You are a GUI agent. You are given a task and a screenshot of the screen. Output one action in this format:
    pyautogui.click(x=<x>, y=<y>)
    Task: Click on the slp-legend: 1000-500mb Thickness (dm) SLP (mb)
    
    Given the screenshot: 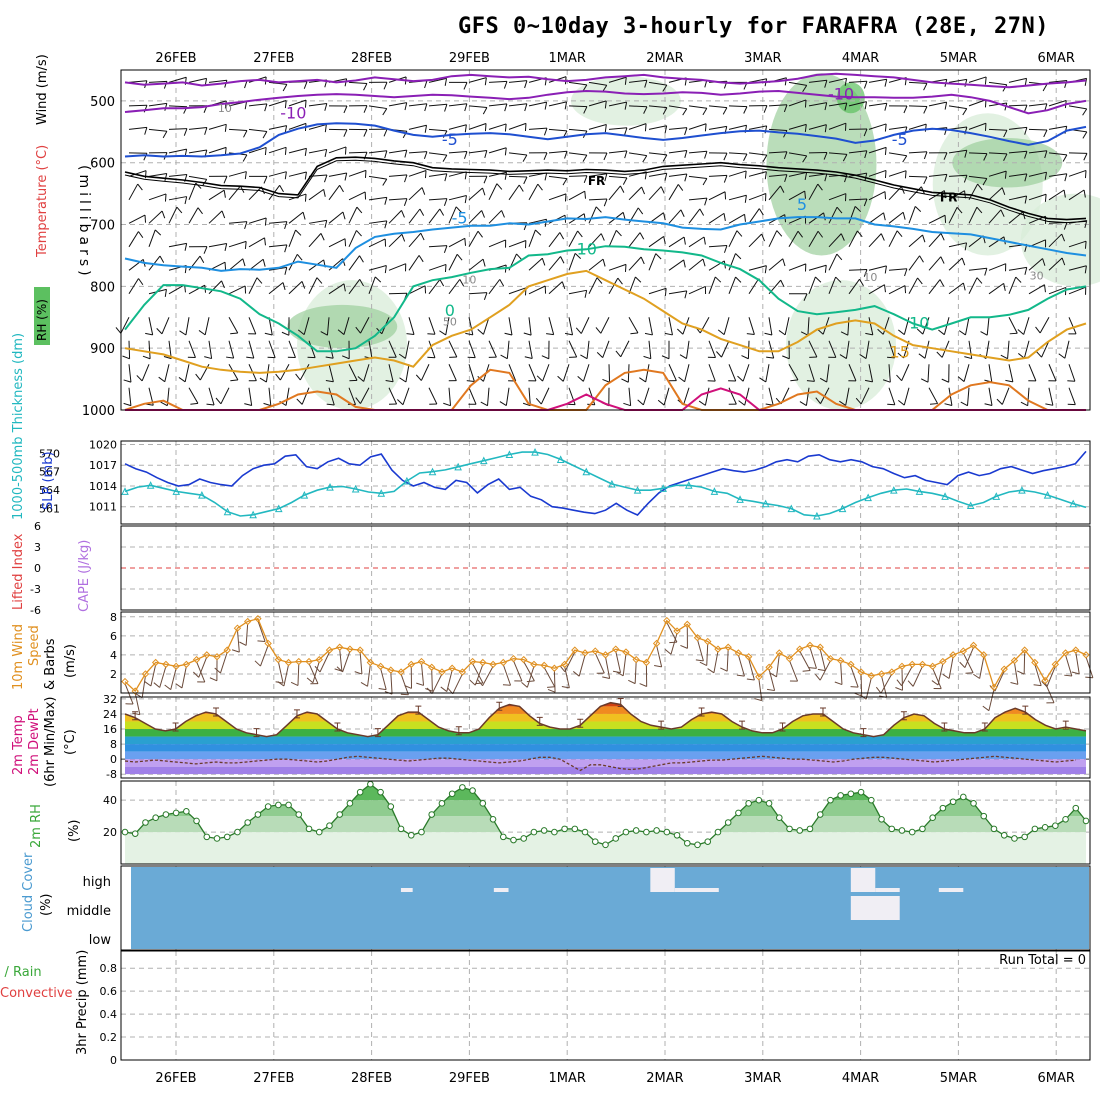 What is the action you would take?
    pyautogui.click(x=33, y=426)
    